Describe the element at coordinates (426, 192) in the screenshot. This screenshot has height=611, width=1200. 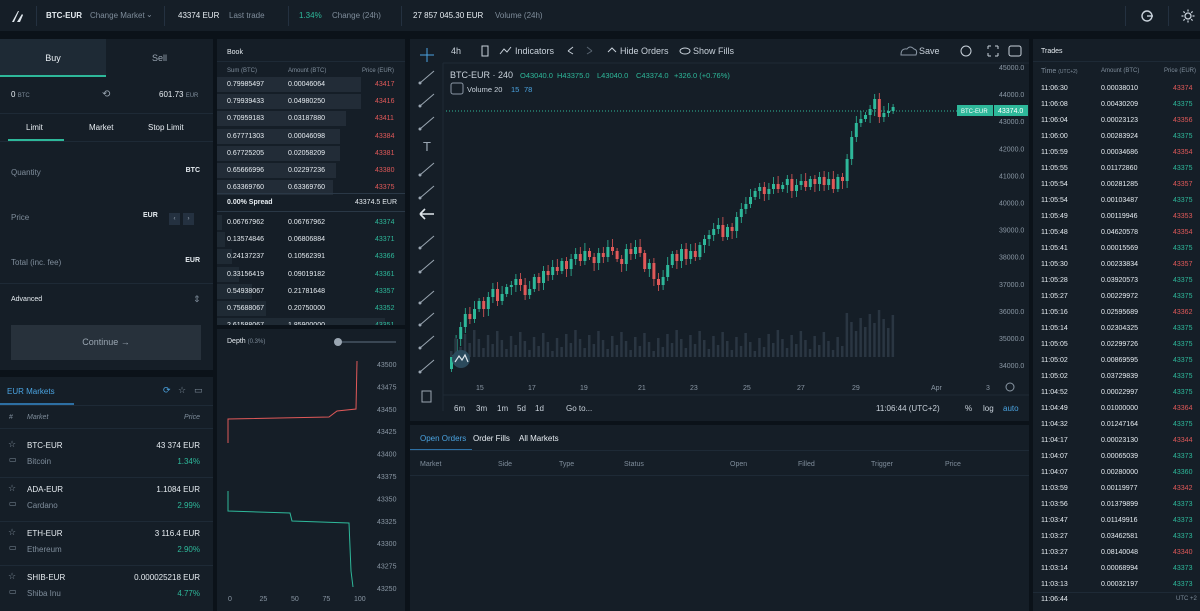
I see `measure-icon` at that location.